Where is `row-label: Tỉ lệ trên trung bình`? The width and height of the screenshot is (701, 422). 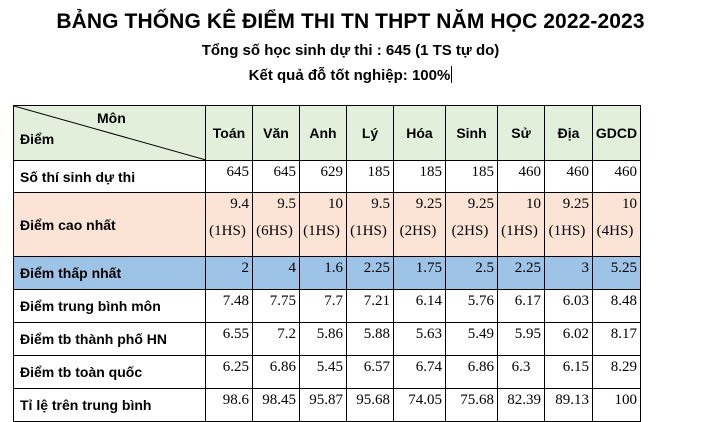 row-label: Tỉ lệ trên trung bình is located at coordinates (109, 405).